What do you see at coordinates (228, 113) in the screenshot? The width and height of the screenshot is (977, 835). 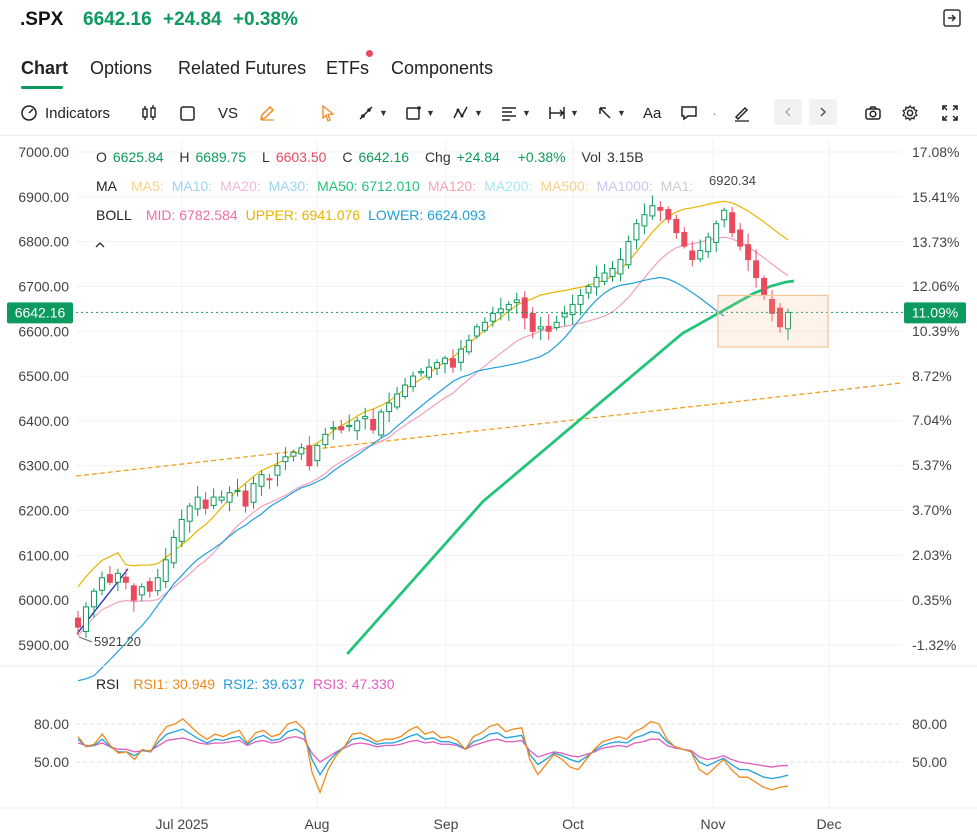 I see `compare-button: VS` at bounding box center [228, 113].